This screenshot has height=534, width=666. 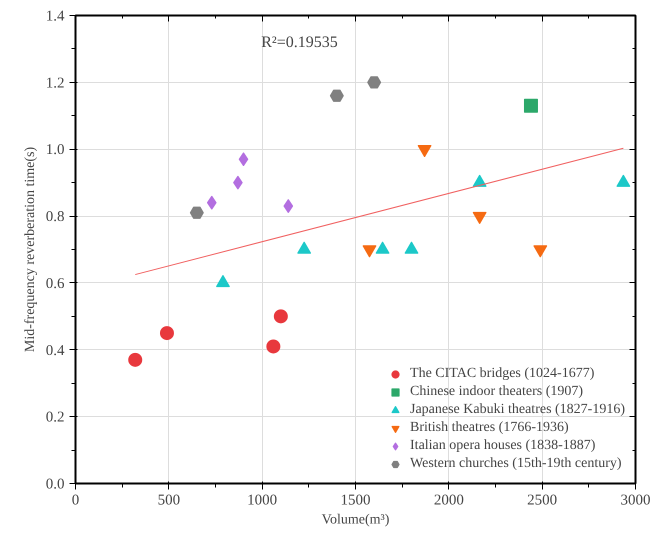 What do you see at coordinates (55, 418) in the screenshot?
I see `y-tick-label: 0.2` at bounding box center [55, 418].